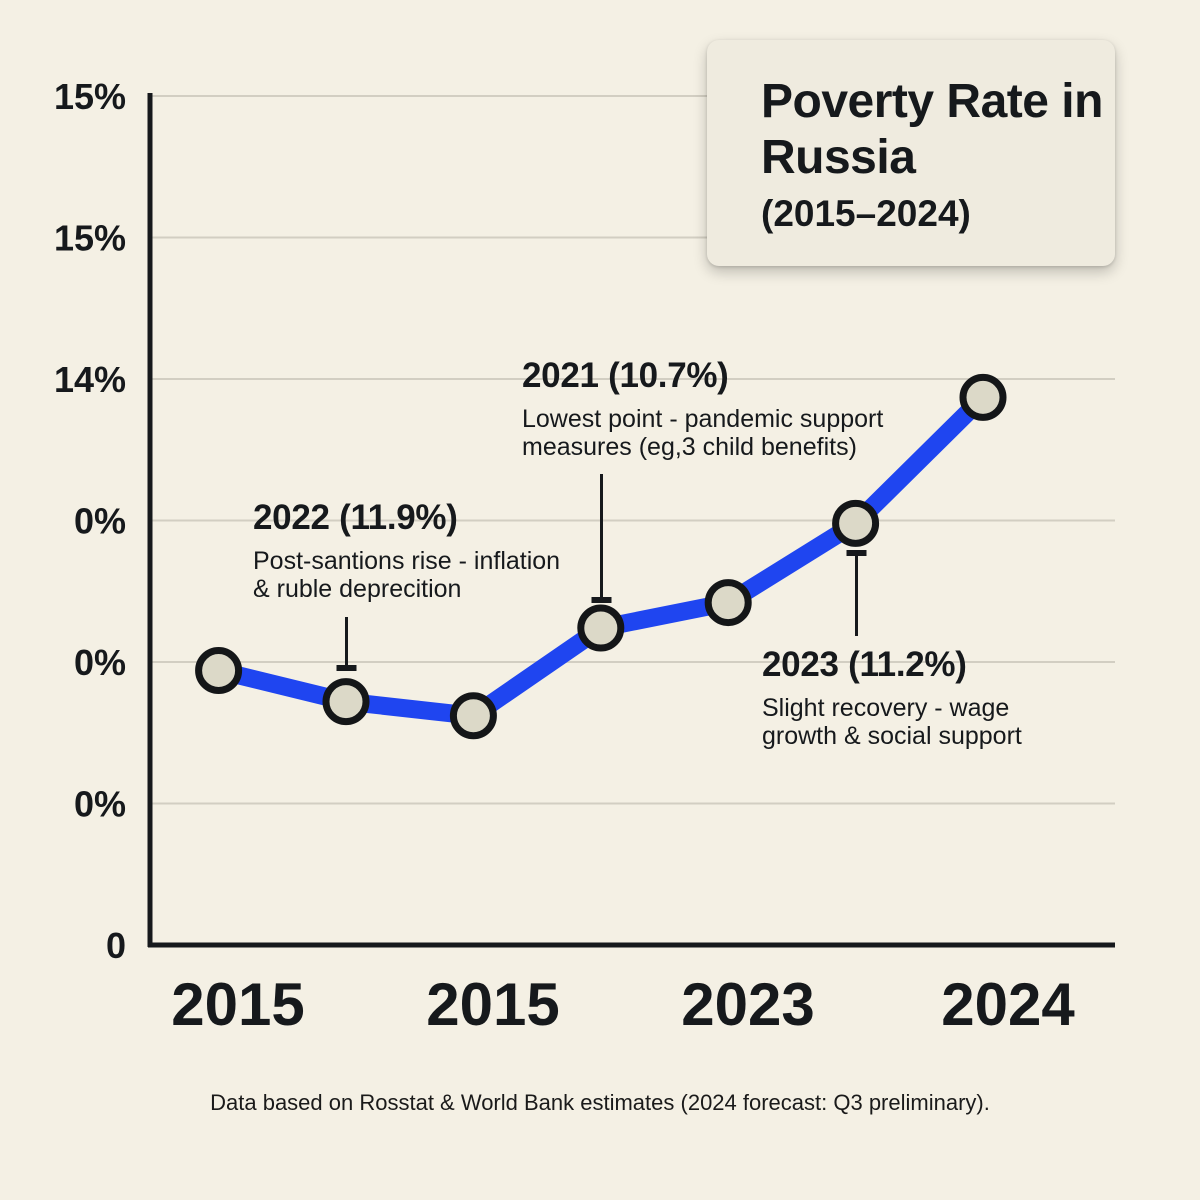  Describe the element at coordinates (747, 1004) in the screenshot. I see `x-tick-label: 2023` at that location.